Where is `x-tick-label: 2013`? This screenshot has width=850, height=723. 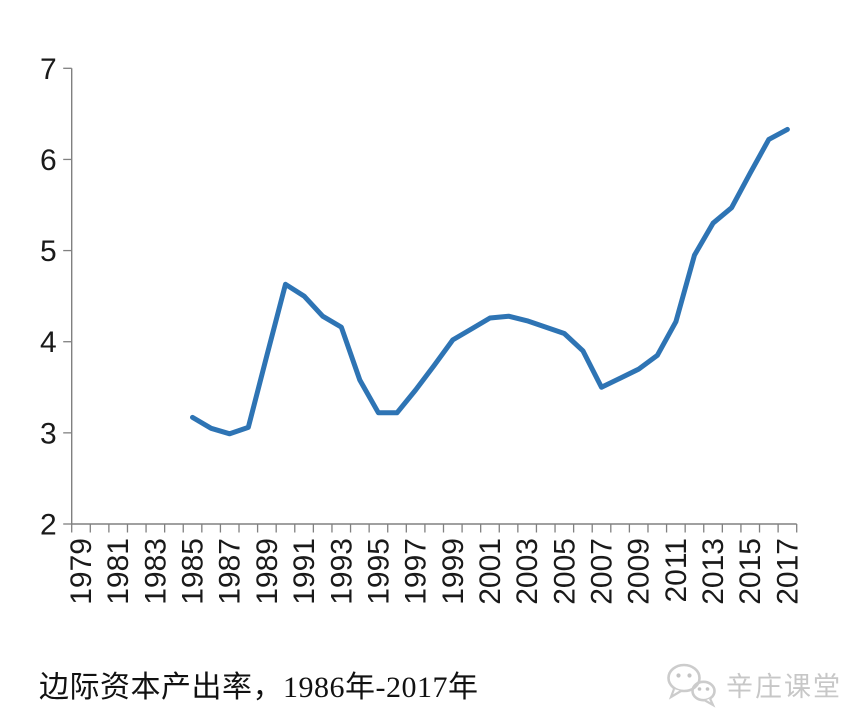 x-tick-label: 2013 is located at coordinates (713, 571).